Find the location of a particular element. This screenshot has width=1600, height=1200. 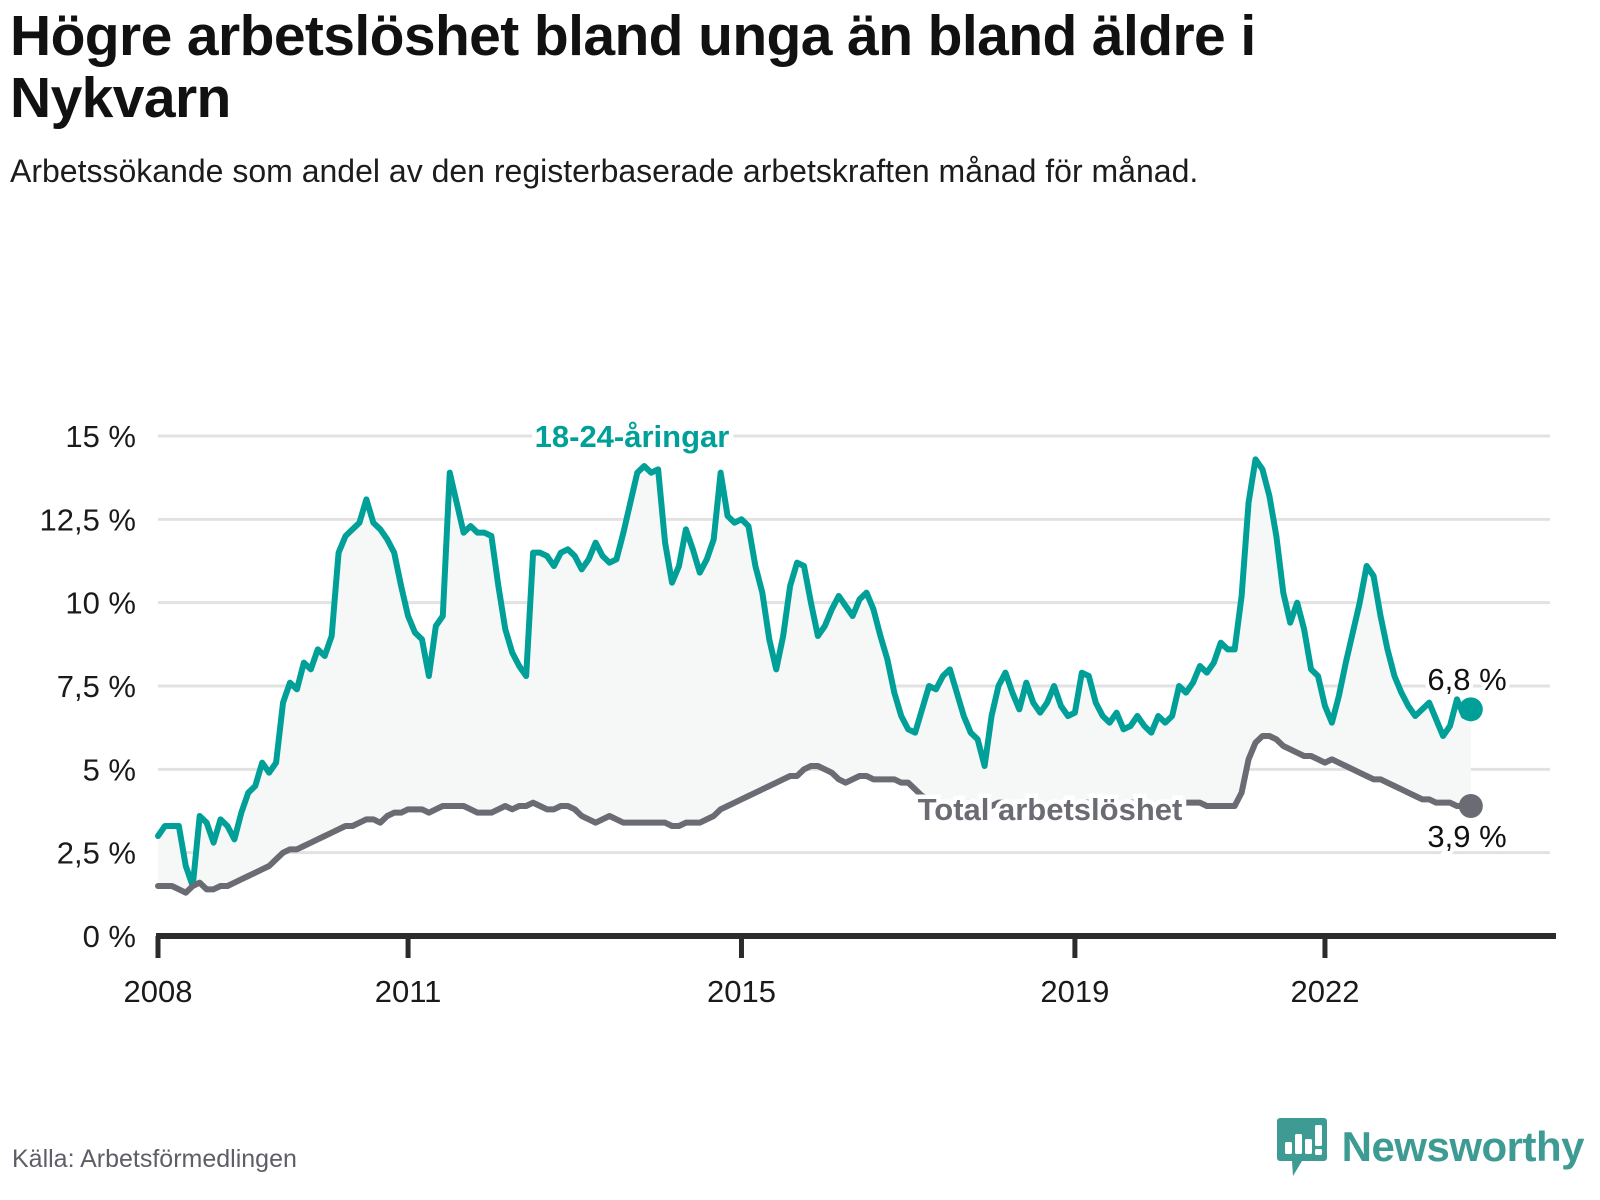

x-axis-tick-label: 2015 is located at coordinates (741, 991).